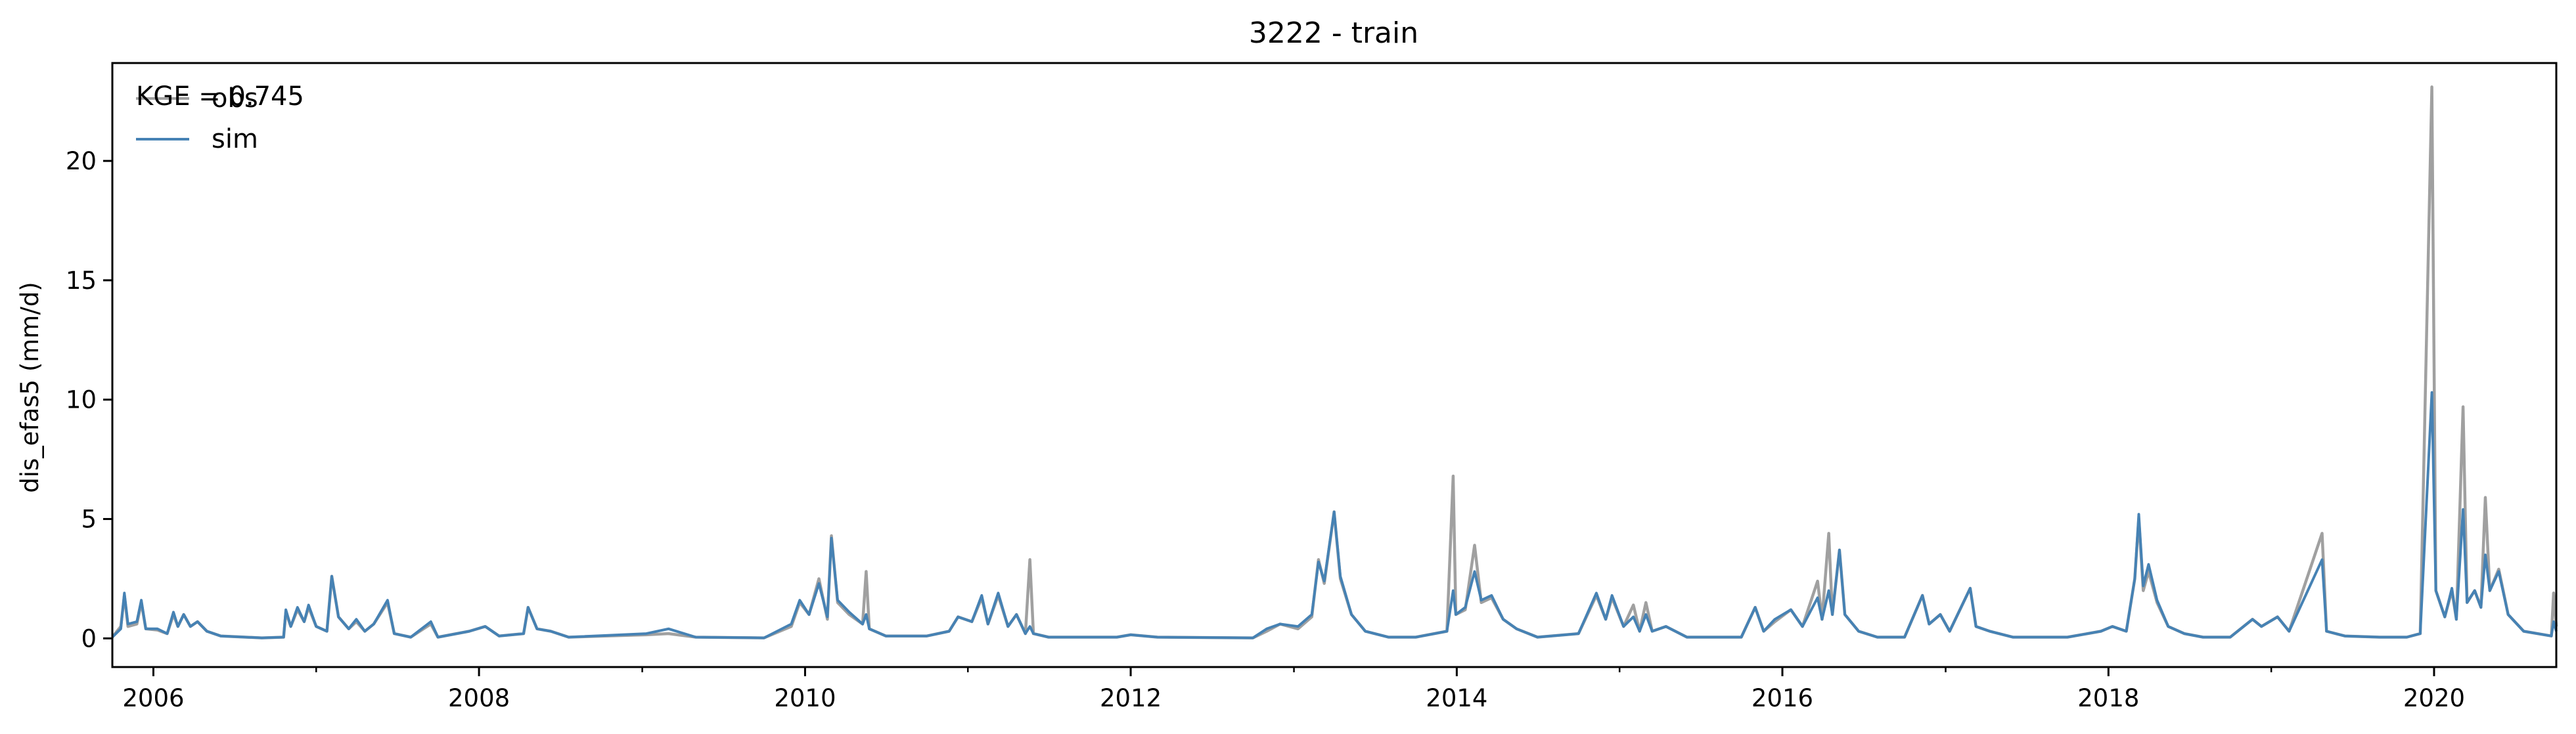  What do you see at coordinates (805, 698) in the screenshot?
I see `x-tick-label: 2010` at bounding box center [805, 698].